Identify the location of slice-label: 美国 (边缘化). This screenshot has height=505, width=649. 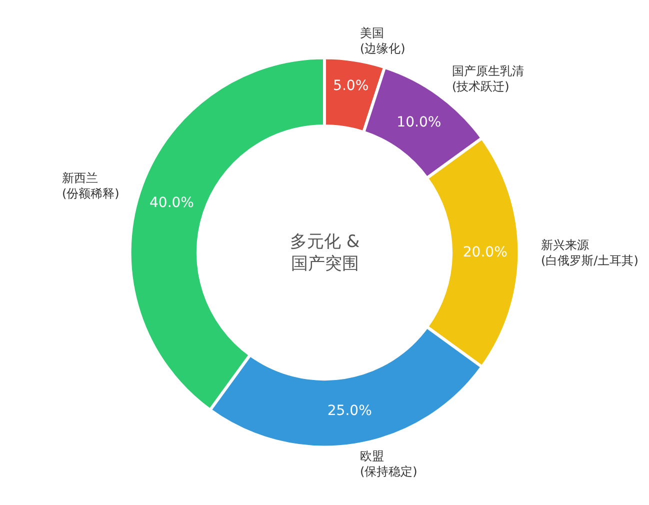
(383, 41).